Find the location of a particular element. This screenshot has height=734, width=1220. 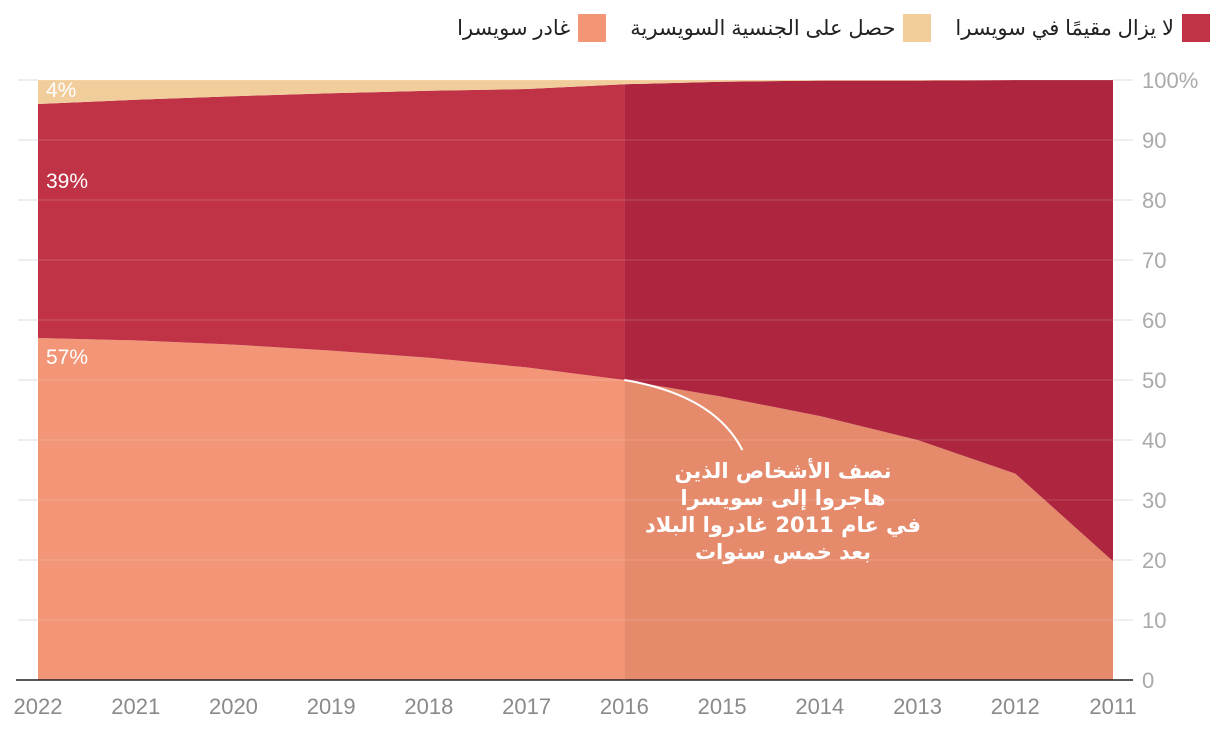

y-tick-label: 100% is located at coordinates (1170, 80).